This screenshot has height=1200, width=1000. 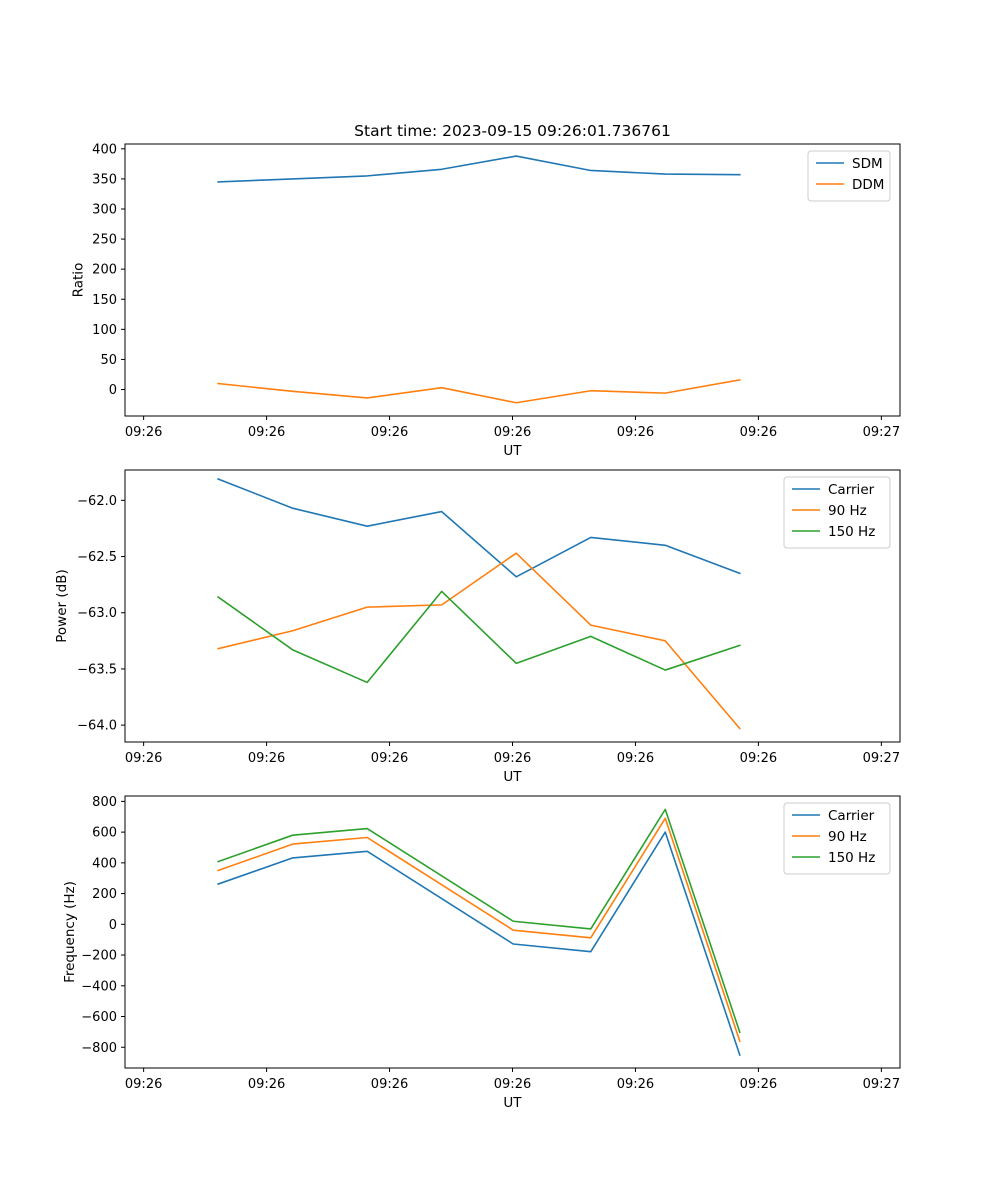 What do you see at coordinates (70, 932) in the screenshot?
I see `y-axis-label: Frequency (Hz)` at bounding box center [70, 932].